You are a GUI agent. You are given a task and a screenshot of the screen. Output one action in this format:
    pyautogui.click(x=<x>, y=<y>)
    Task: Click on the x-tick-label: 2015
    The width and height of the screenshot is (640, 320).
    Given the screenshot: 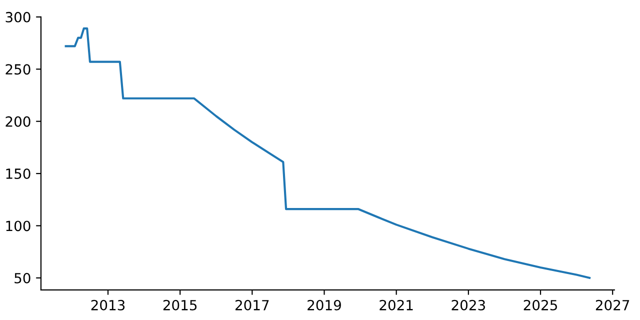 What is the action you would take?
    pyautogui.click(x=180, y=305)
    